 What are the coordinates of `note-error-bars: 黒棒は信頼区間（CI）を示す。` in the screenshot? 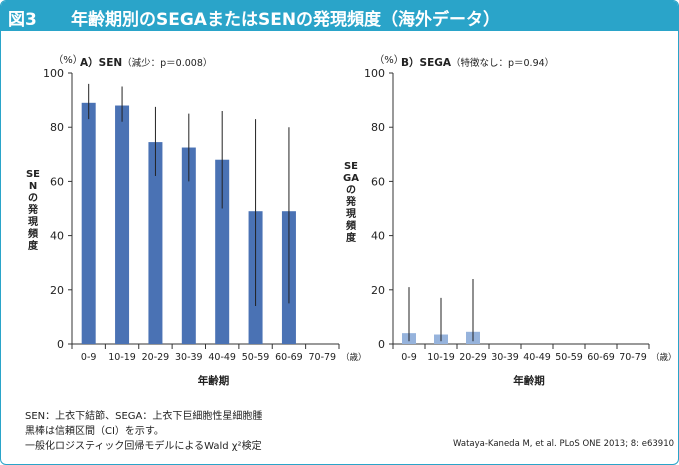 It's located at (94, 431).